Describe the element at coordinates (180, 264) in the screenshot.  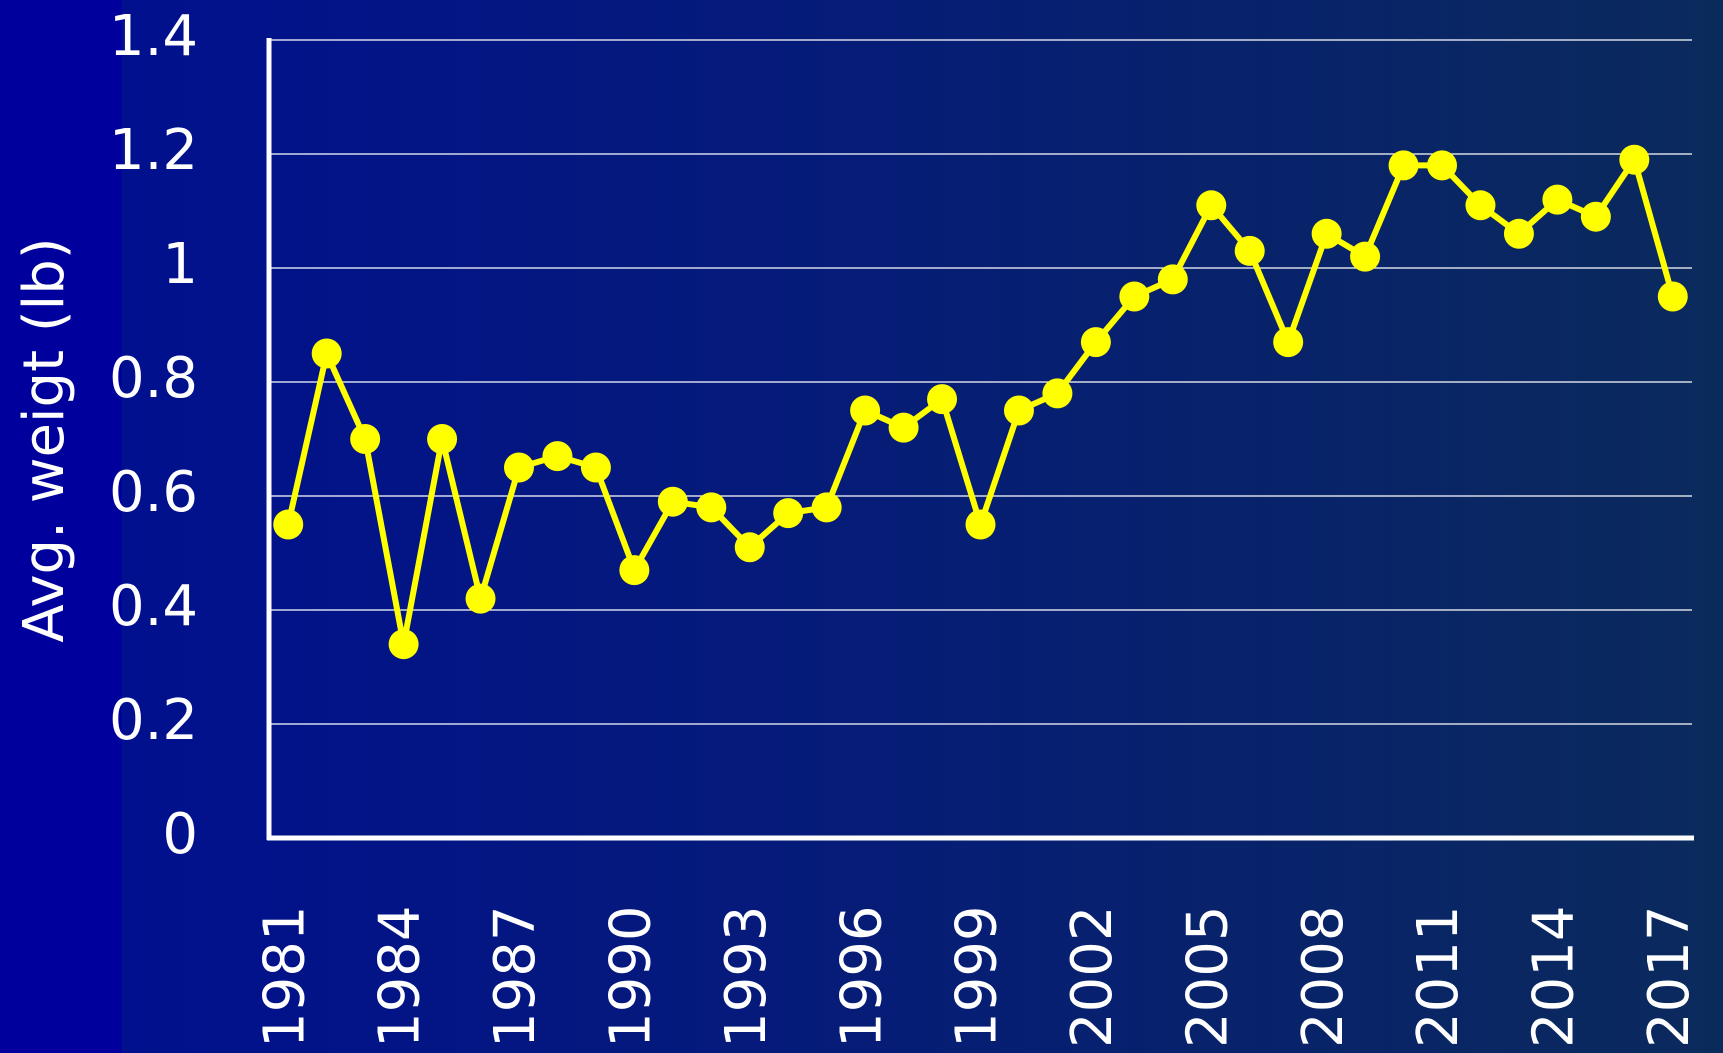
I see `y-tick-label: 1` at that location.